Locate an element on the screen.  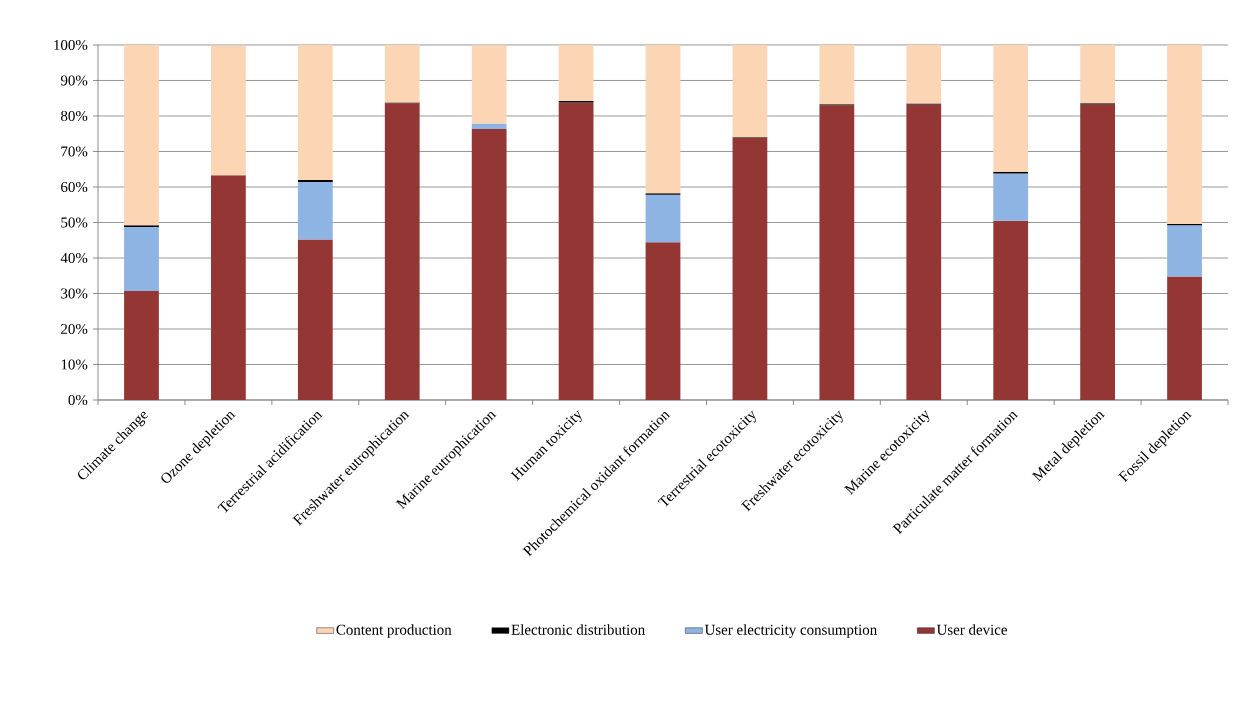
y-tick-label: 60% is located at coordinates (74, 187).